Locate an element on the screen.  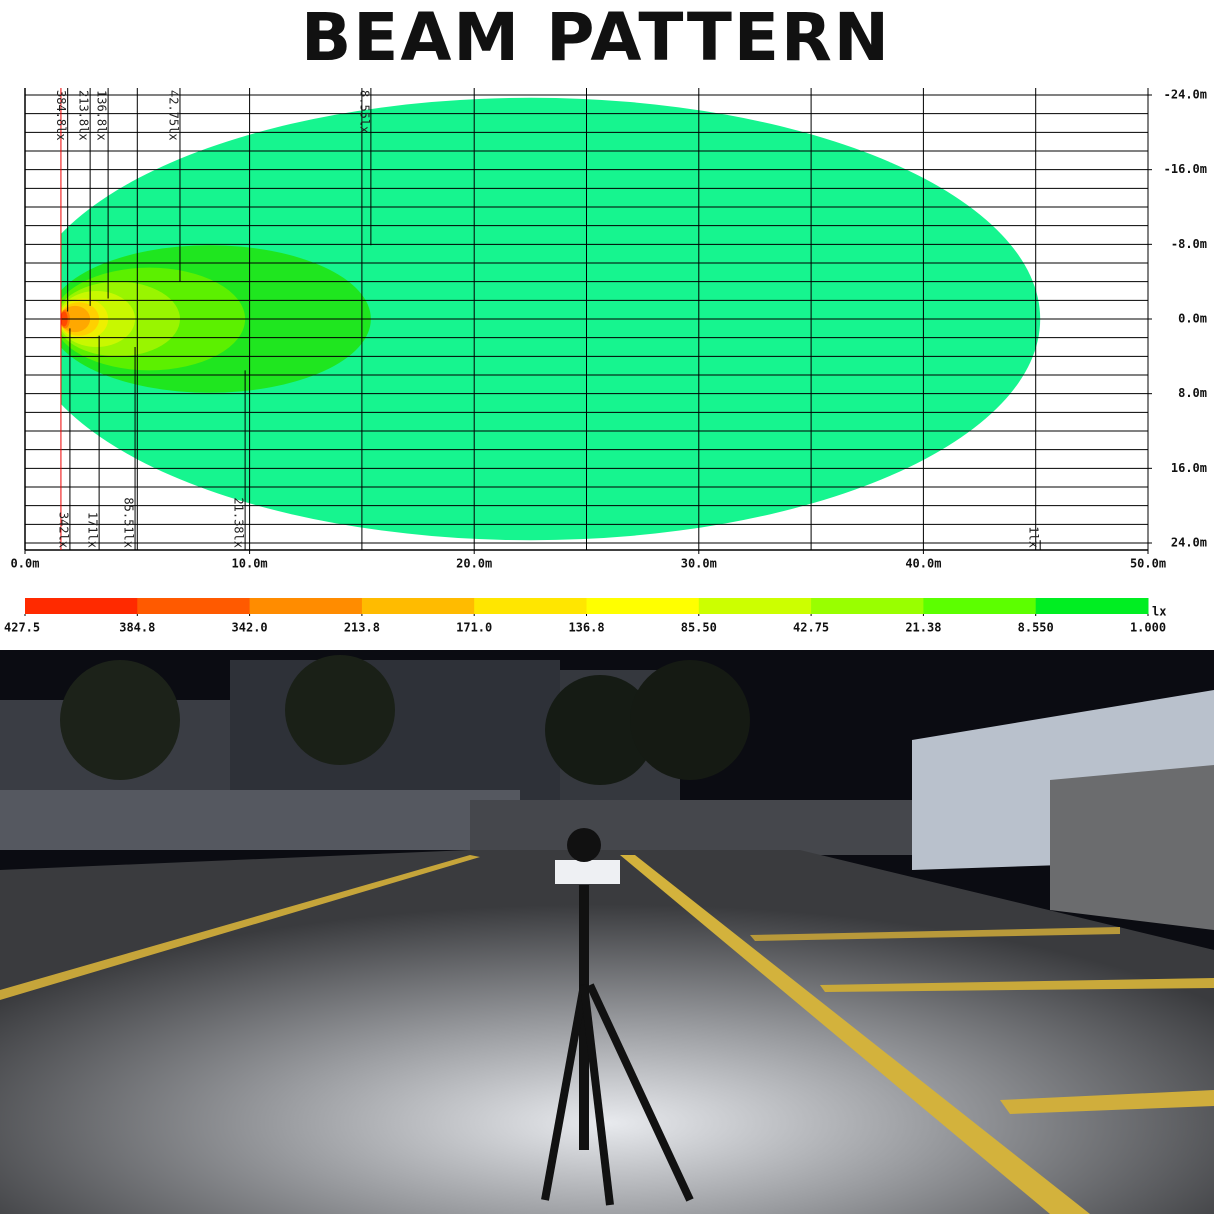
legend-label: 42.75 is located at coordinates (811, 628).